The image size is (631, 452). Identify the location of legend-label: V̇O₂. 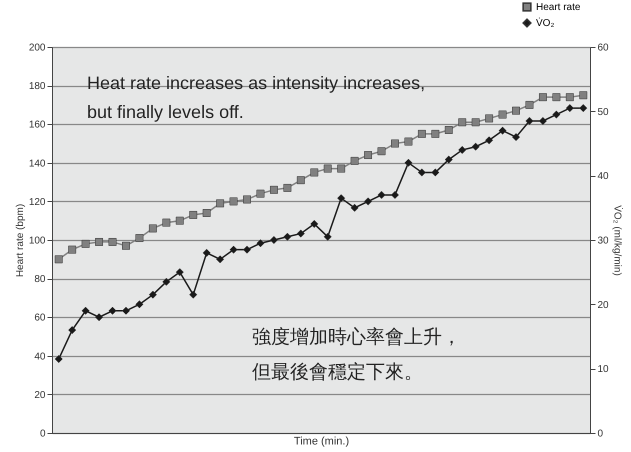
(545, 23).